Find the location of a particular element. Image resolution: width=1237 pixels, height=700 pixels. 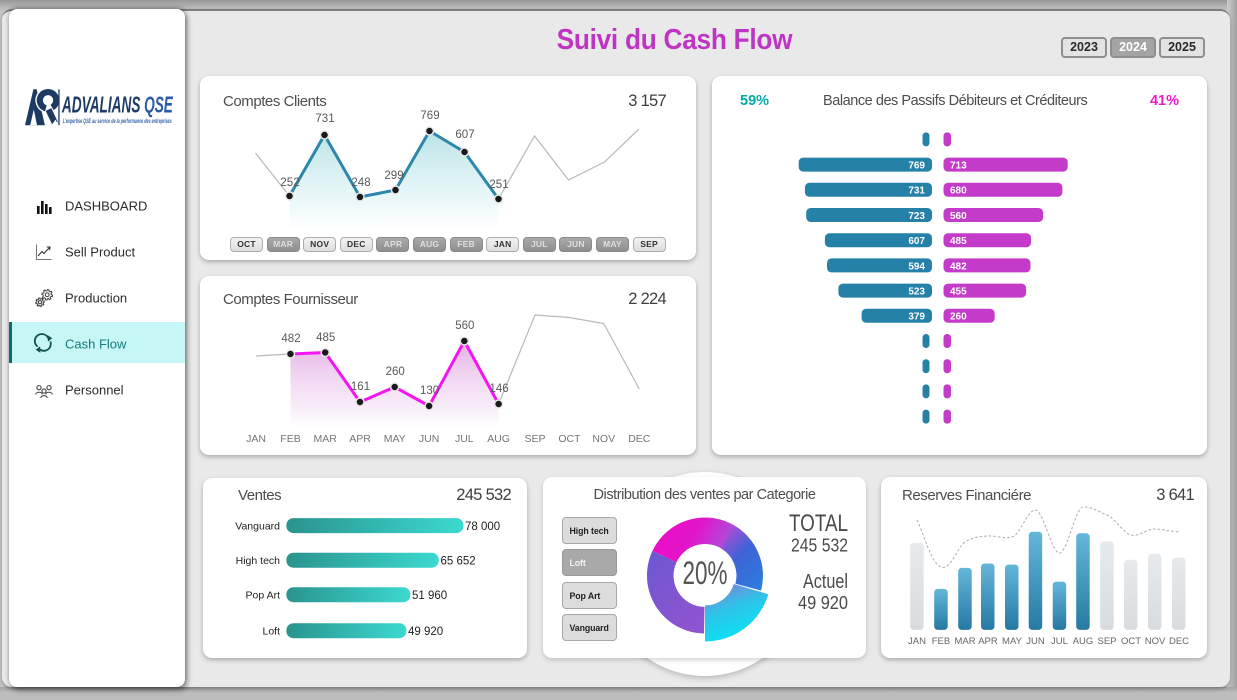

svg-text: 20% is located at coordinates (705, 573).